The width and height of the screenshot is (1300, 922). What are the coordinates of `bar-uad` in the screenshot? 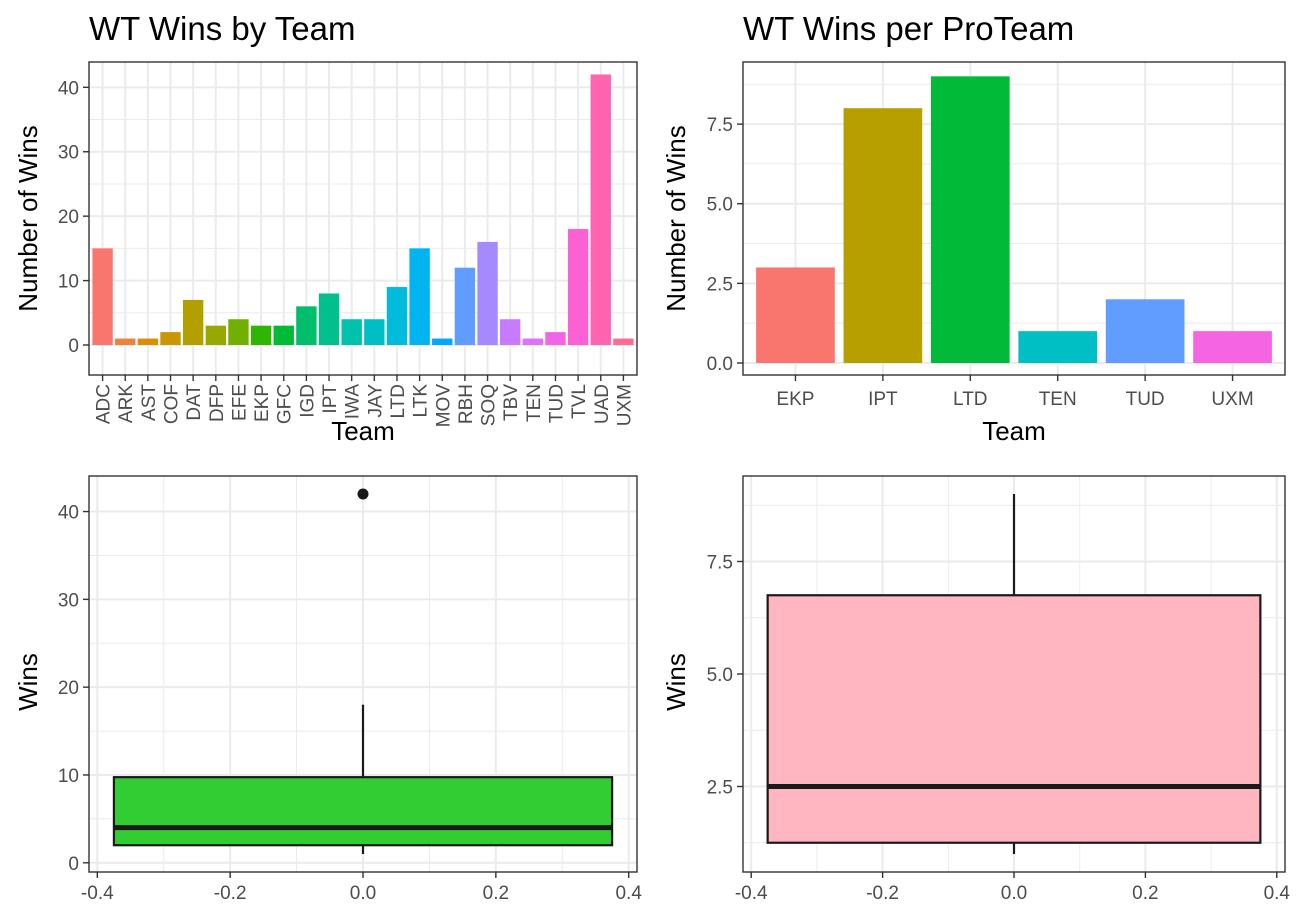 It's located at (600, 209).